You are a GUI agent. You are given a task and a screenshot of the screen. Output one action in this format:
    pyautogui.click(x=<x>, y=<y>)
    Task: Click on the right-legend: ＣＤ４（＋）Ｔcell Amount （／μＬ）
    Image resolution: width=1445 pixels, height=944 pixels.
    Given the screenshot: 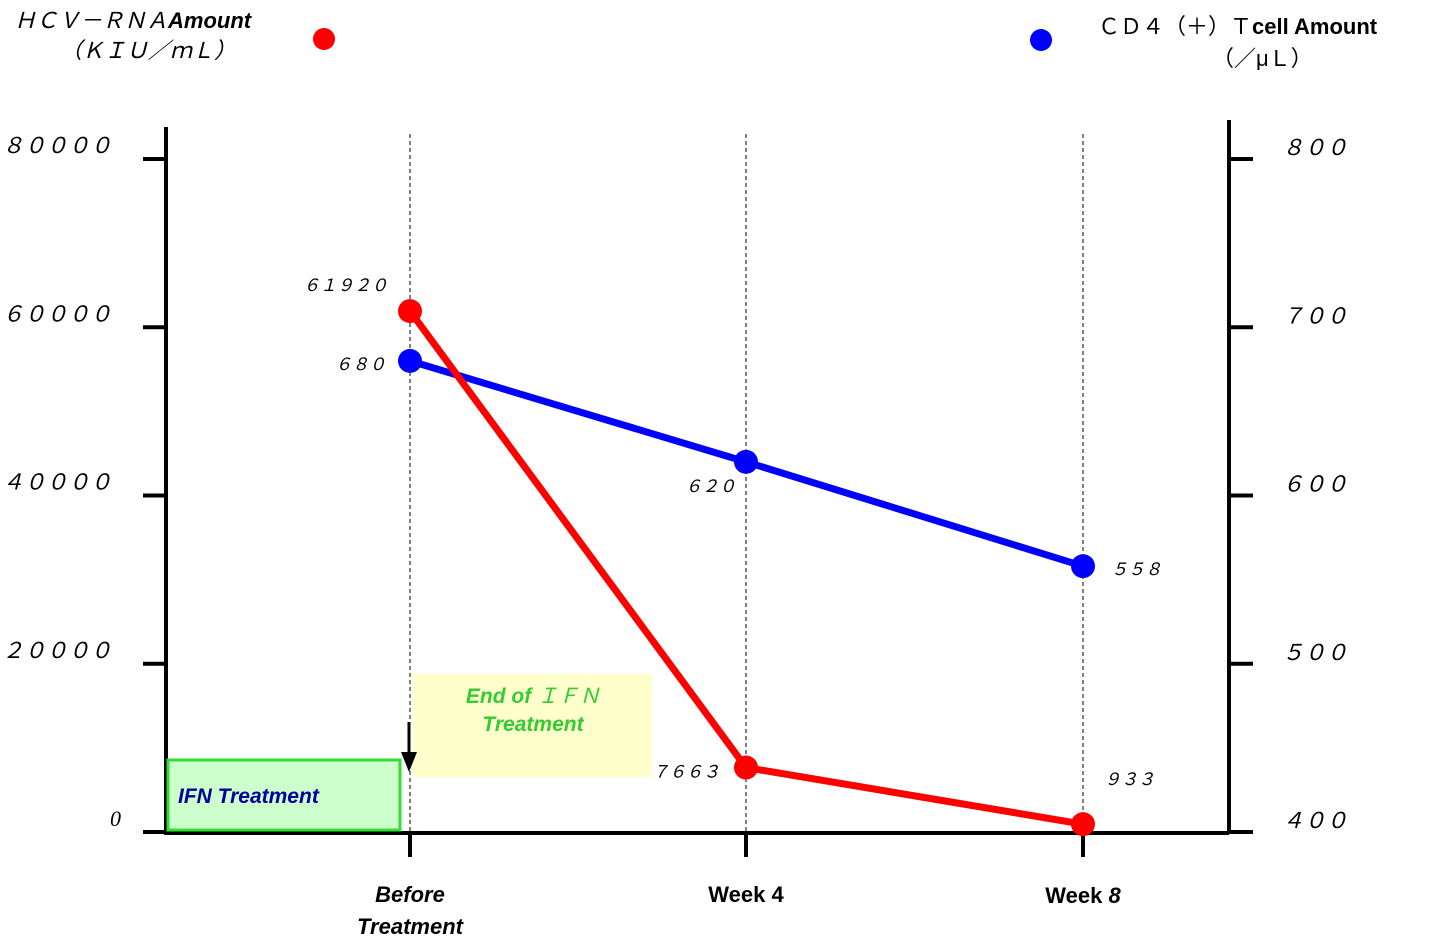 What is the action you would take?
    pyautogui.click(x=1204, y=42)
    